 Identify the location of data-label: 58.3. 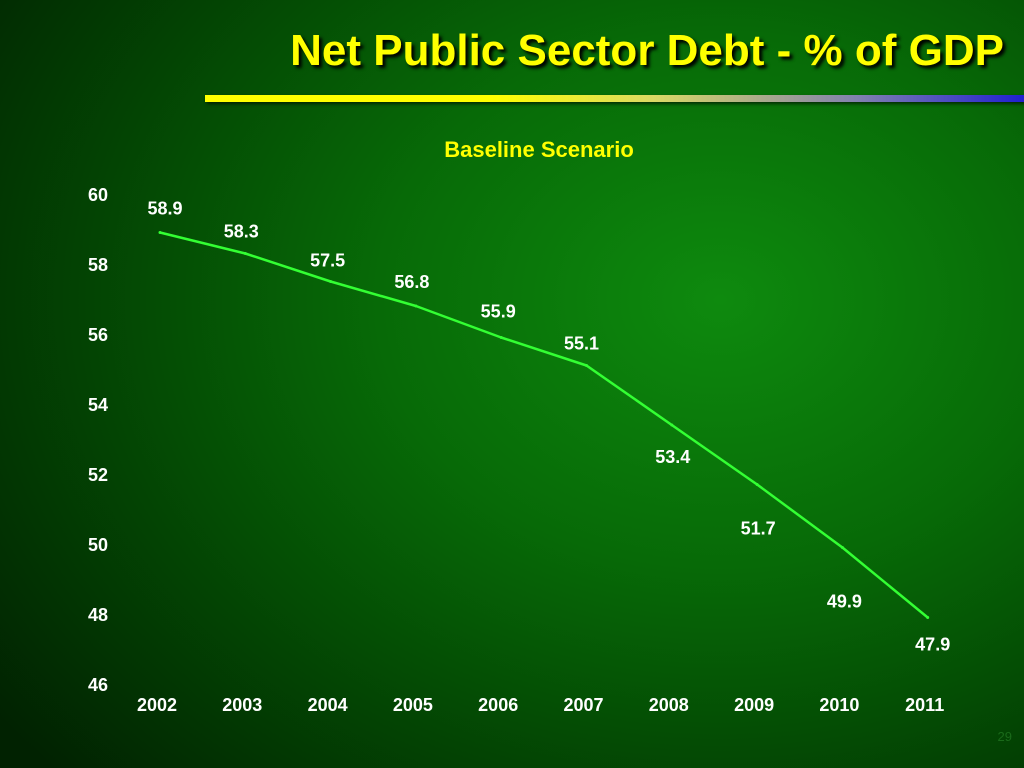
(241, 232).